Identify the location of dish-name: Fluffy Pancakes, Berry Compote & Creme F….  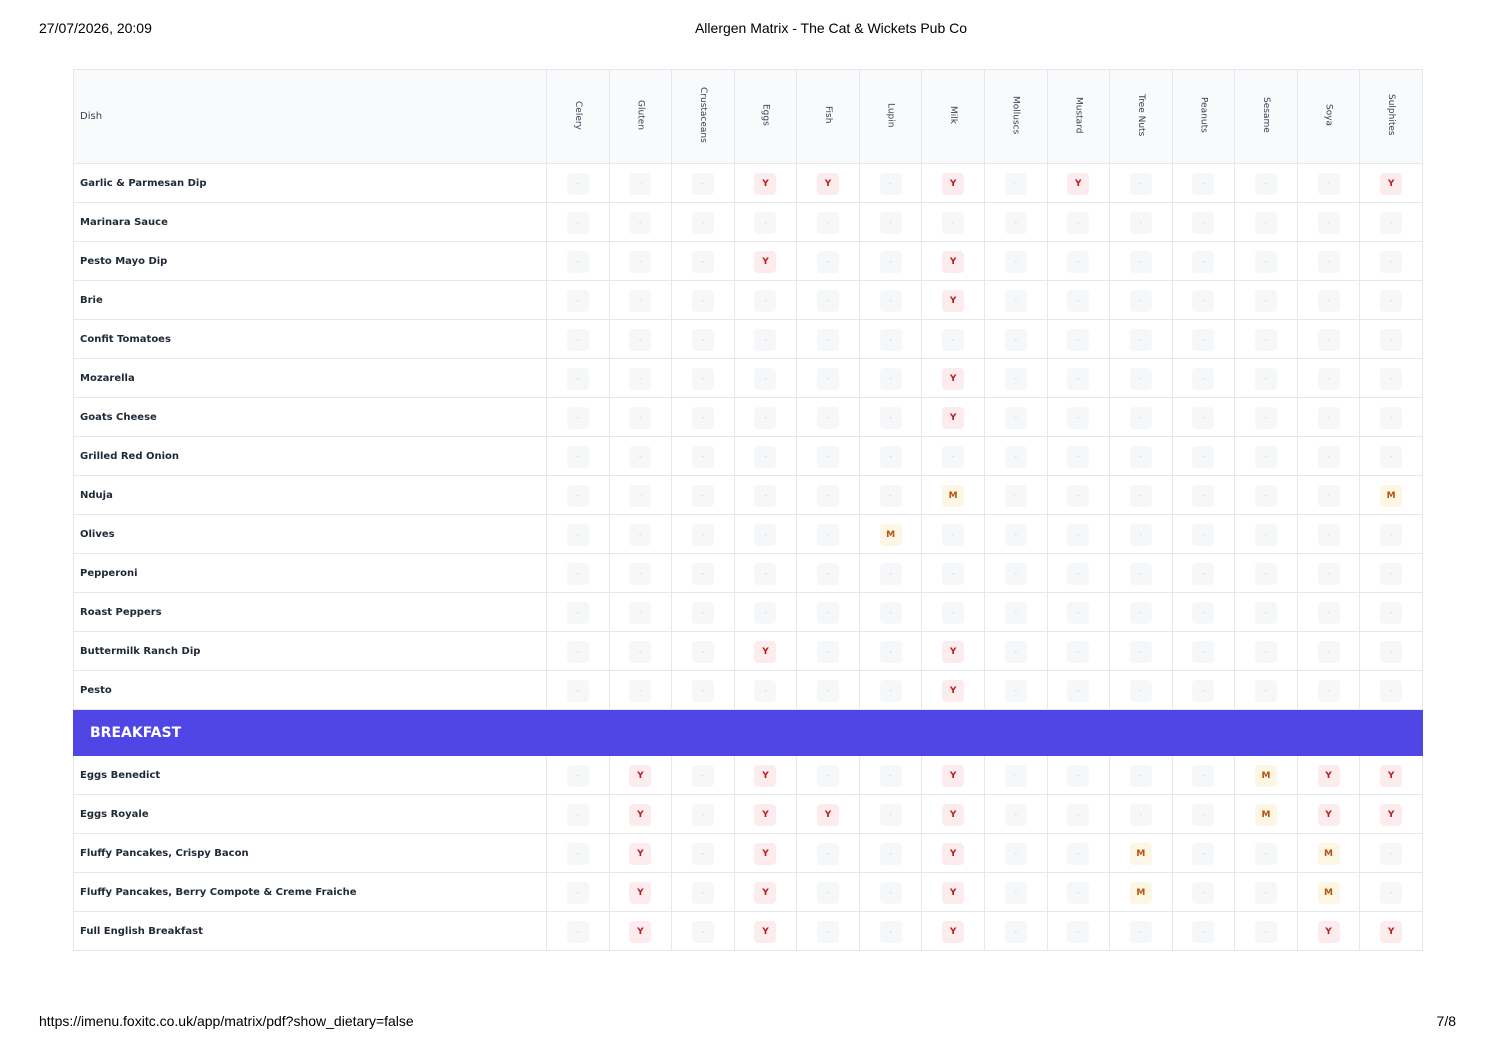
(310, 892).